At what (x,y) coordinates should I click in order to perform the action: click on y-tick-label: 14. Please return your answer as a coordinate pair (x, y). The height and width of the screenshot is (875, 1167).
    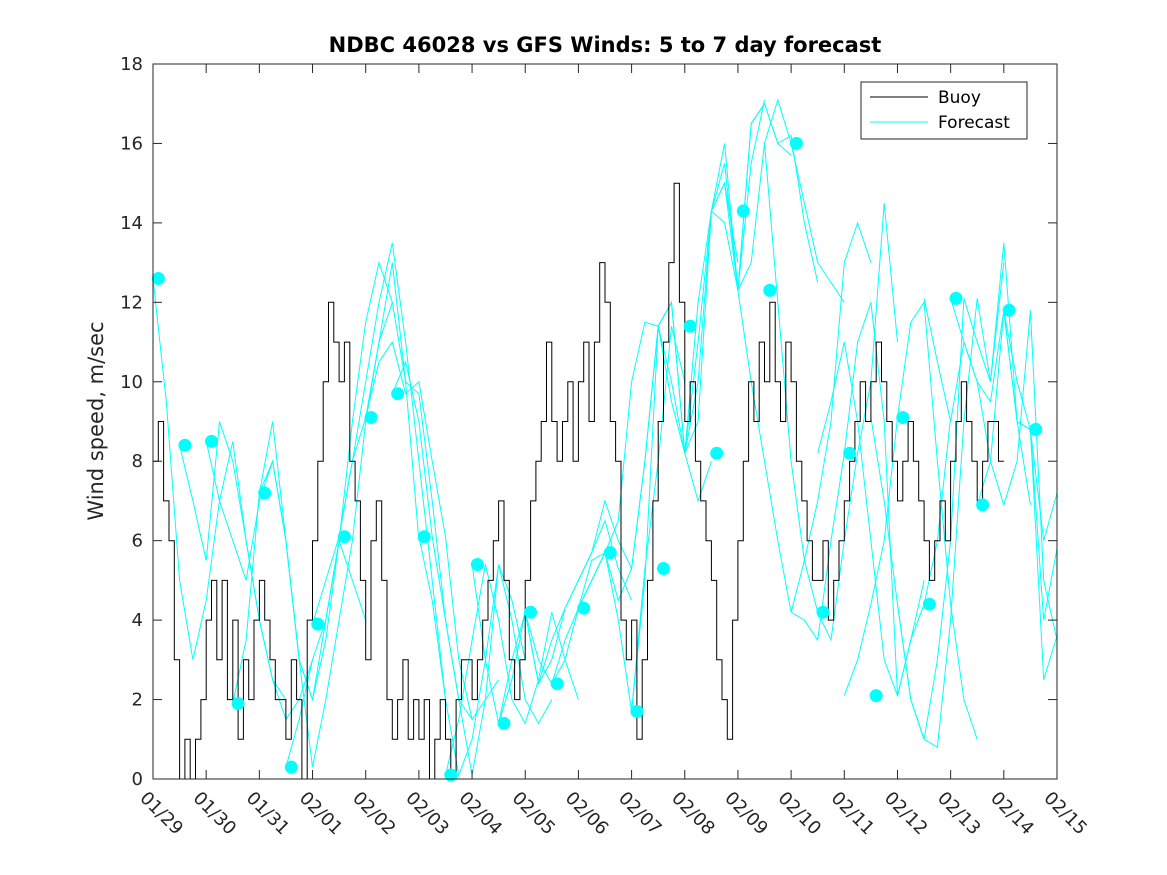
    Looking at the image, I should click on (131, 223).